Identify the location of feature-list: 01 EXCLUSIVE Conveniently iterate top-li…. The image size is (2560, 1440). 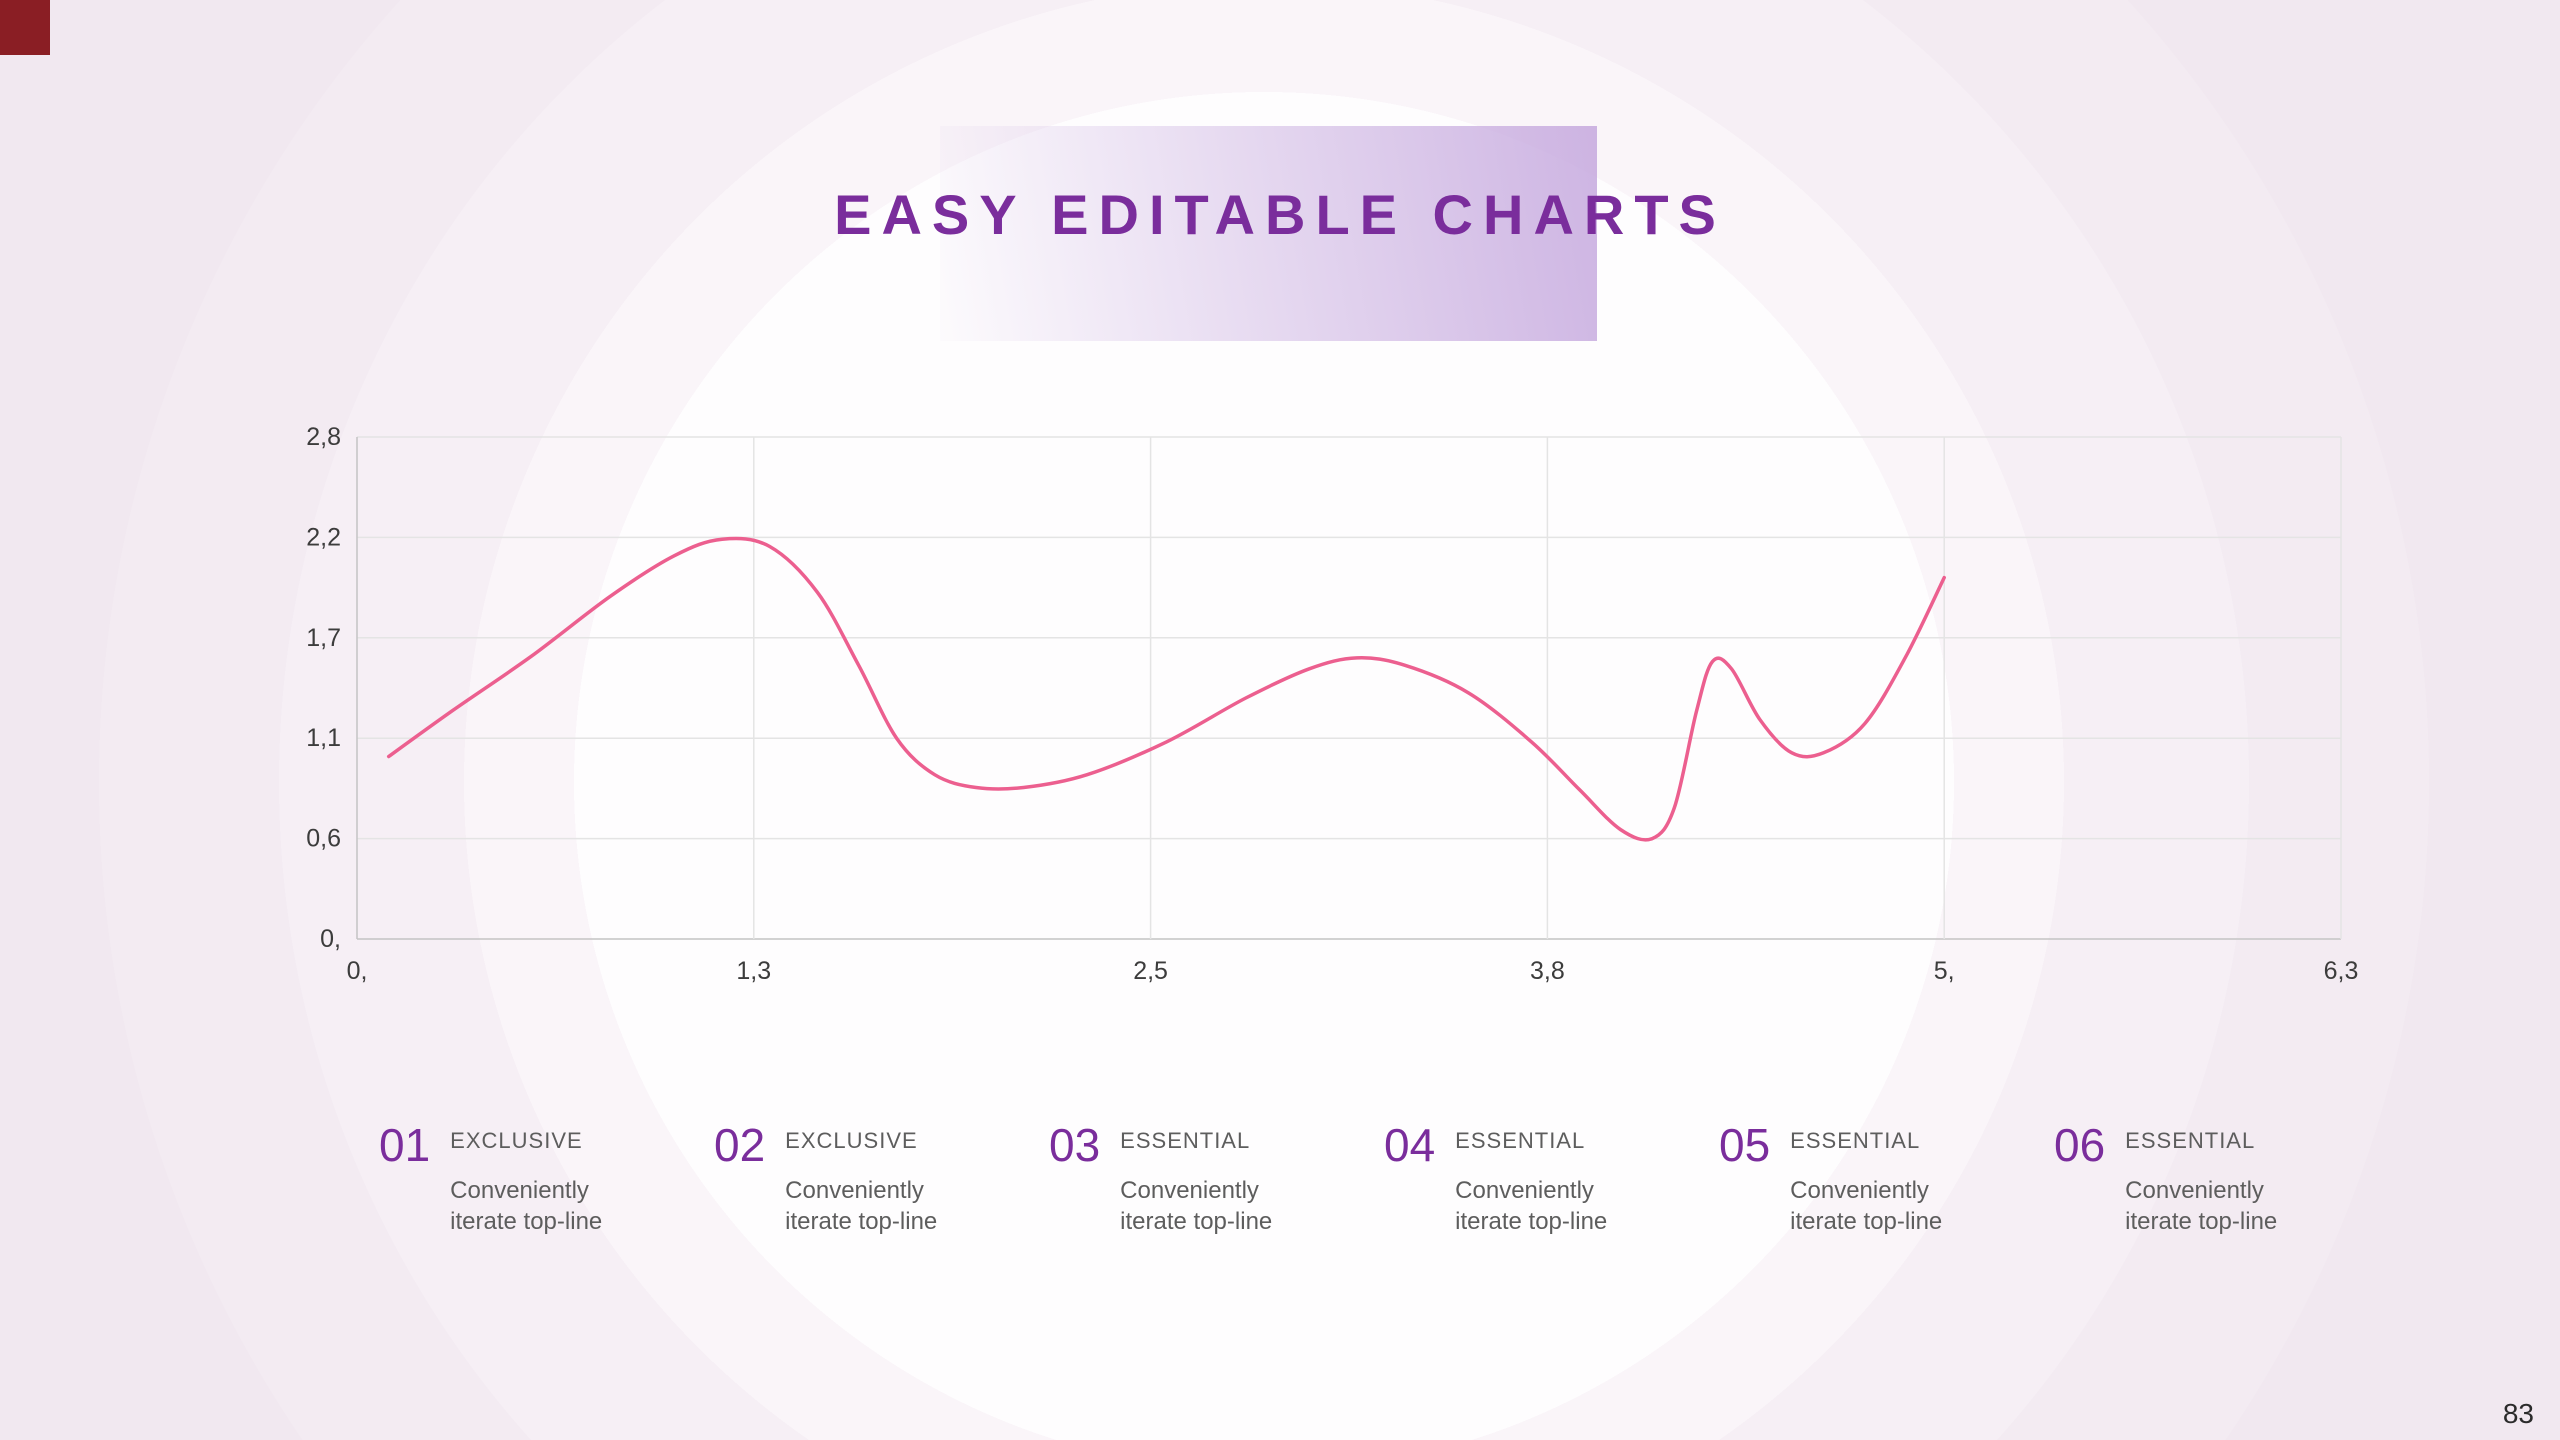
(1384, 1179).